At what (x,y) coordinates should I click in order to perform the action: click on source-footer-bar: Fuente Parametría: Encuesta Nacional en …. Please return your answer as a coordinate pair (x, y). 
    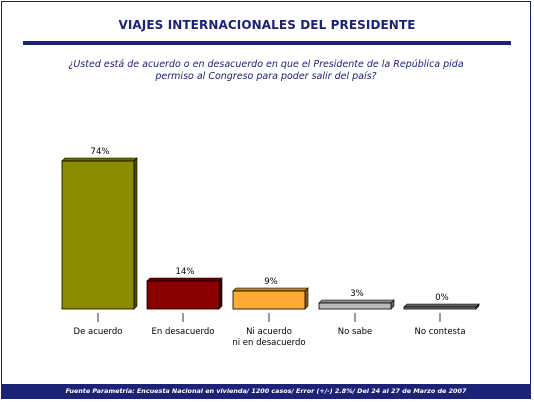
    Looking at the image, I should click on (266, 391).